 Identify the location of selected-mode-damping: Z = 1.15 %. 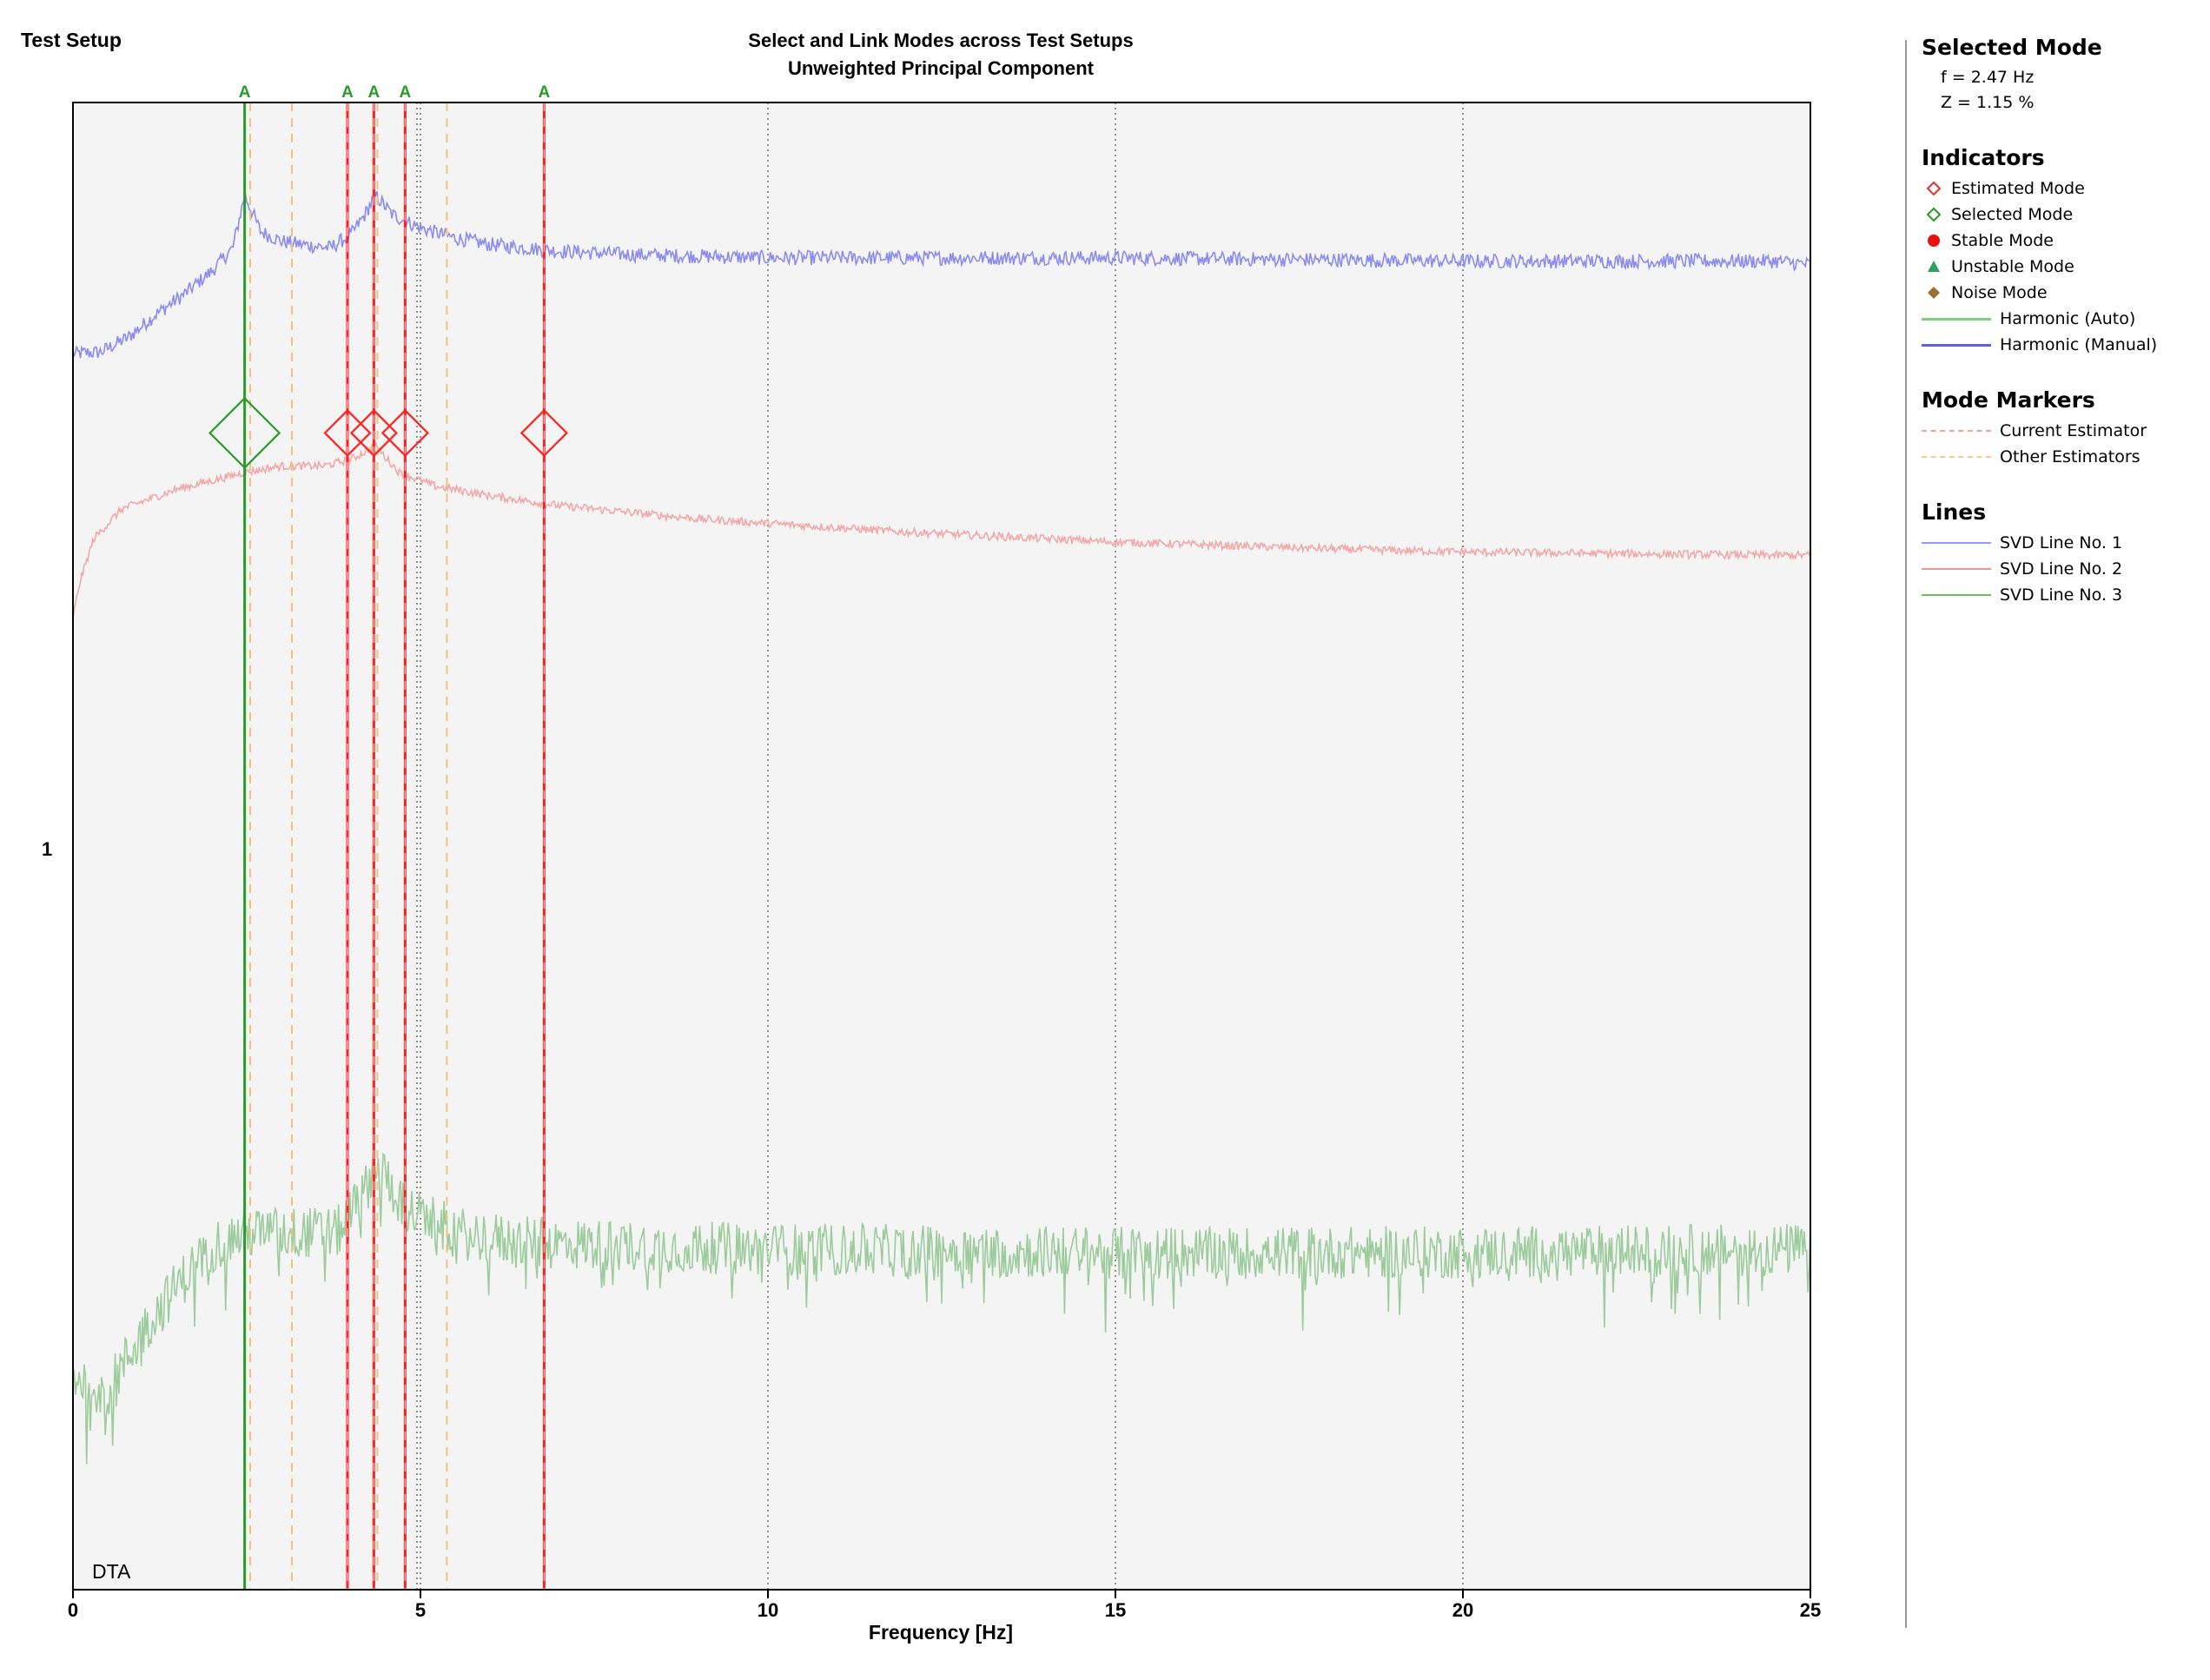
(1988, 102).